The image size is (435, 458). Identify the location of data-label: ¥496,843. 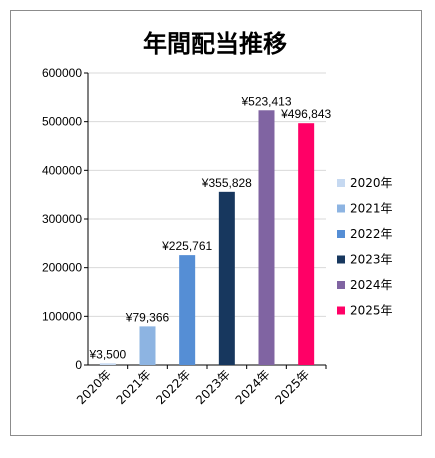
(305, 114).